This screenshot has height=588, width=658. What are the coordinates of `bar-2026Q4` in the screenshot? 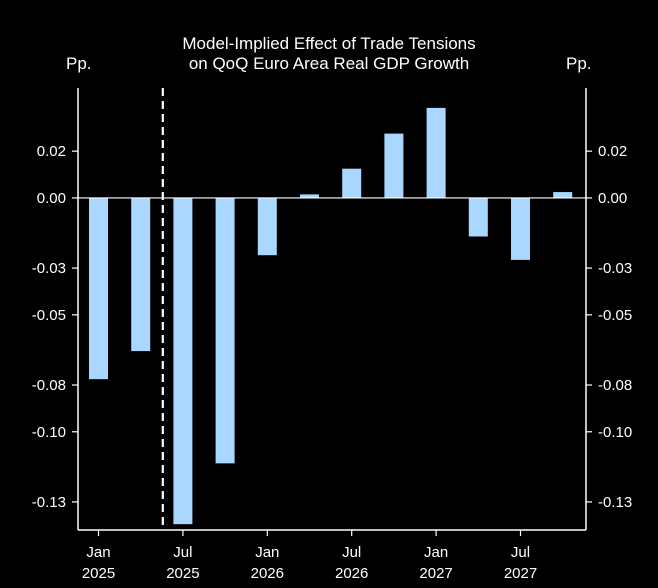 It's located at (394, 165).